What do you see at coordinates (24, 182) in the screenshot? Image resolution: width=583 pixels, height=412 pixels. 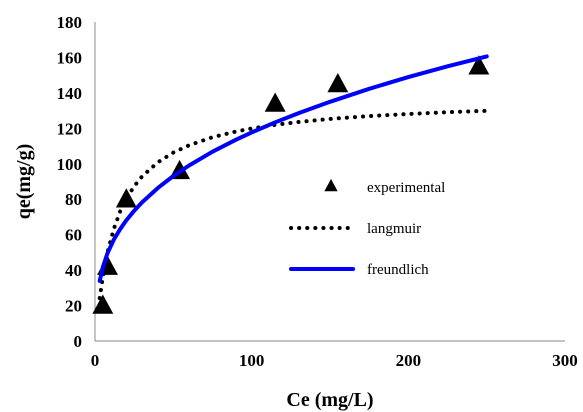 I see `y-axis-title: qe(mg/g)` at bounding box center [24, 182].